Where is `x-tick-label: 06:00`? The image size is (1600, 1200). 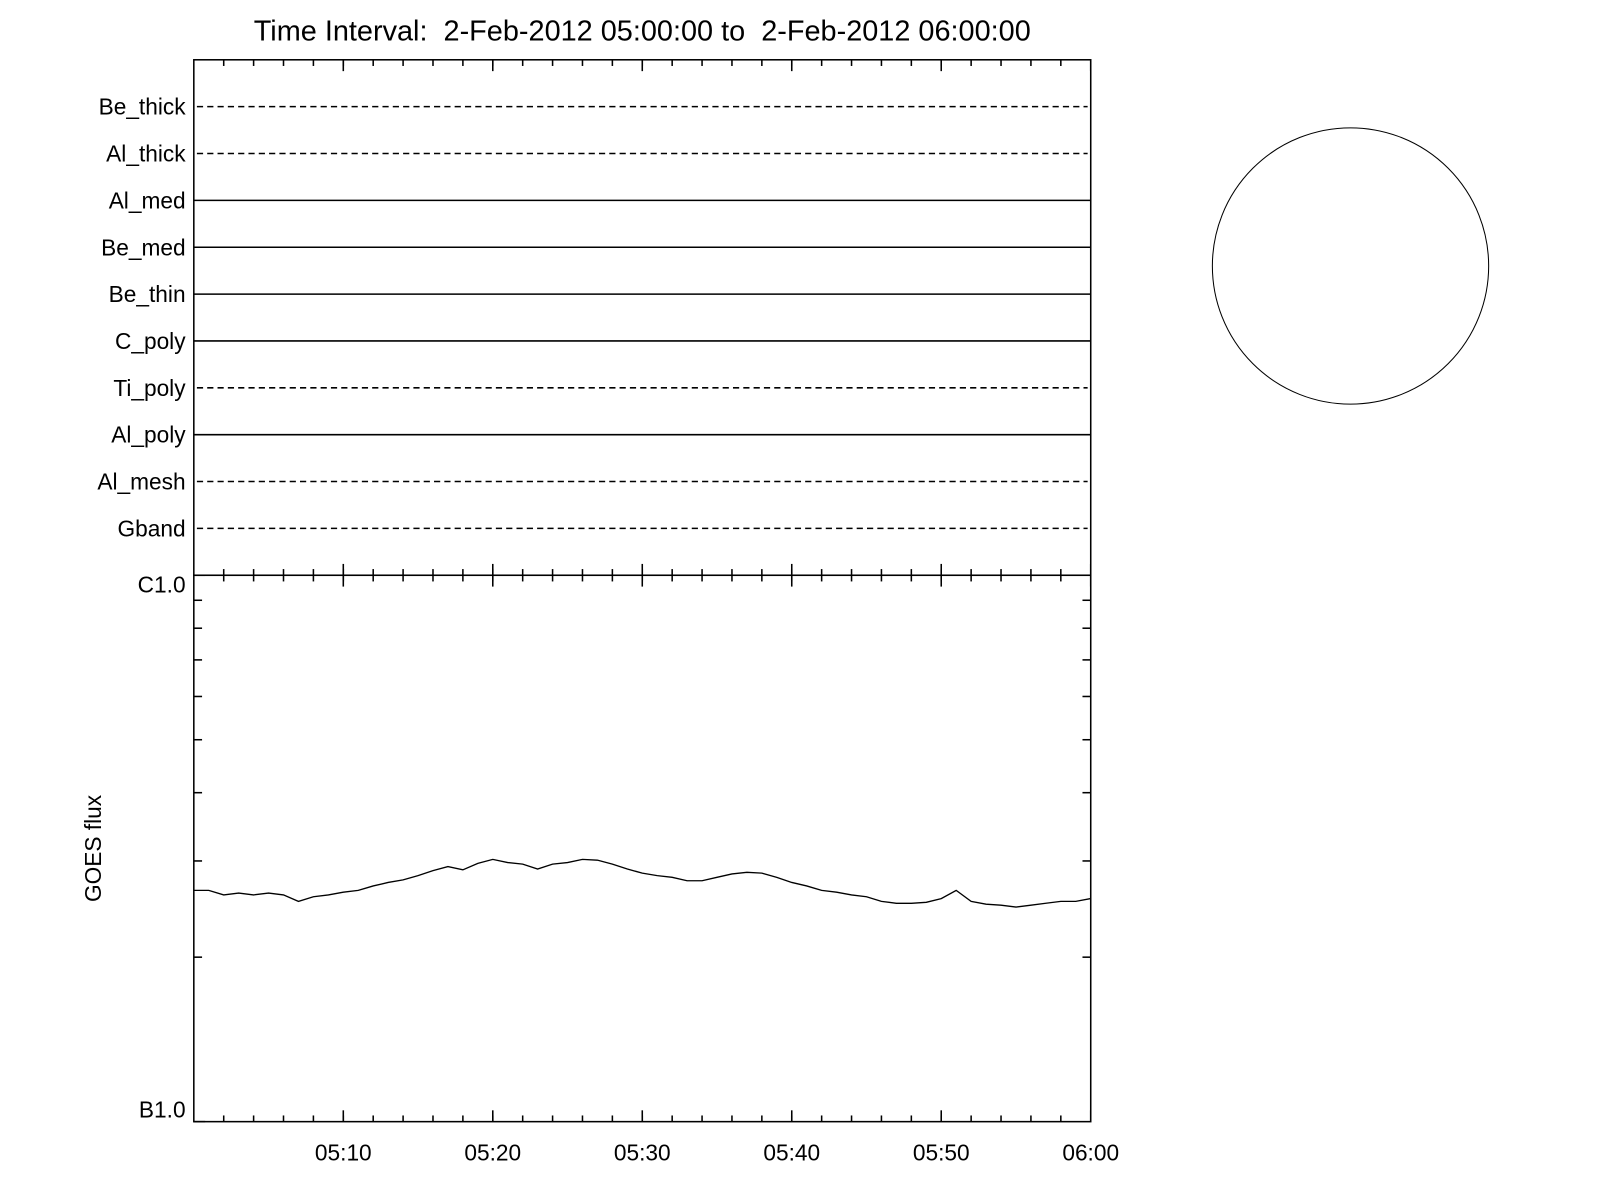
x-tick-label: 06:00 is located at coordinates (1090, 1153).